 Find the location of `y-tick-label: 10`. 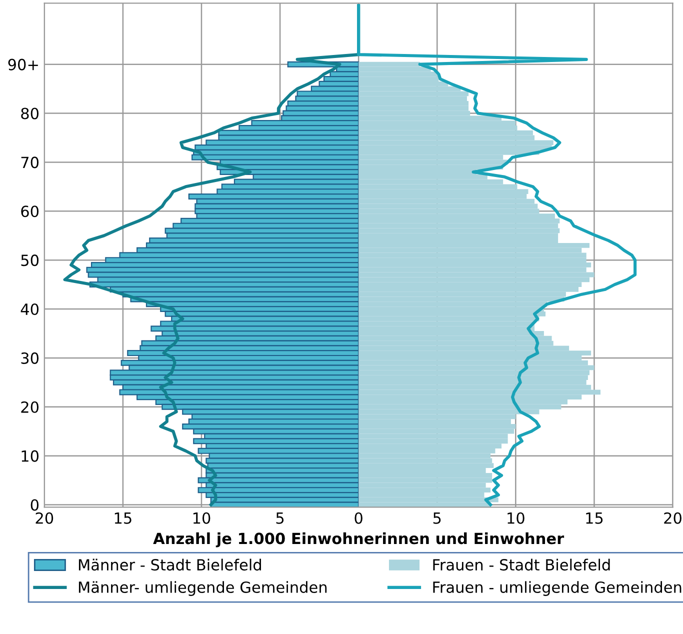

y-tick-label: 10 is located at coordinates (30, 456).